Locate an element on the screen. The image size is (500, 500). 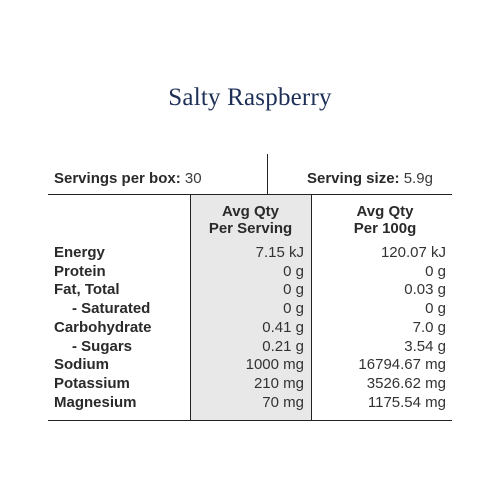
per-serving-right-border is located at coordinates (311, 307).